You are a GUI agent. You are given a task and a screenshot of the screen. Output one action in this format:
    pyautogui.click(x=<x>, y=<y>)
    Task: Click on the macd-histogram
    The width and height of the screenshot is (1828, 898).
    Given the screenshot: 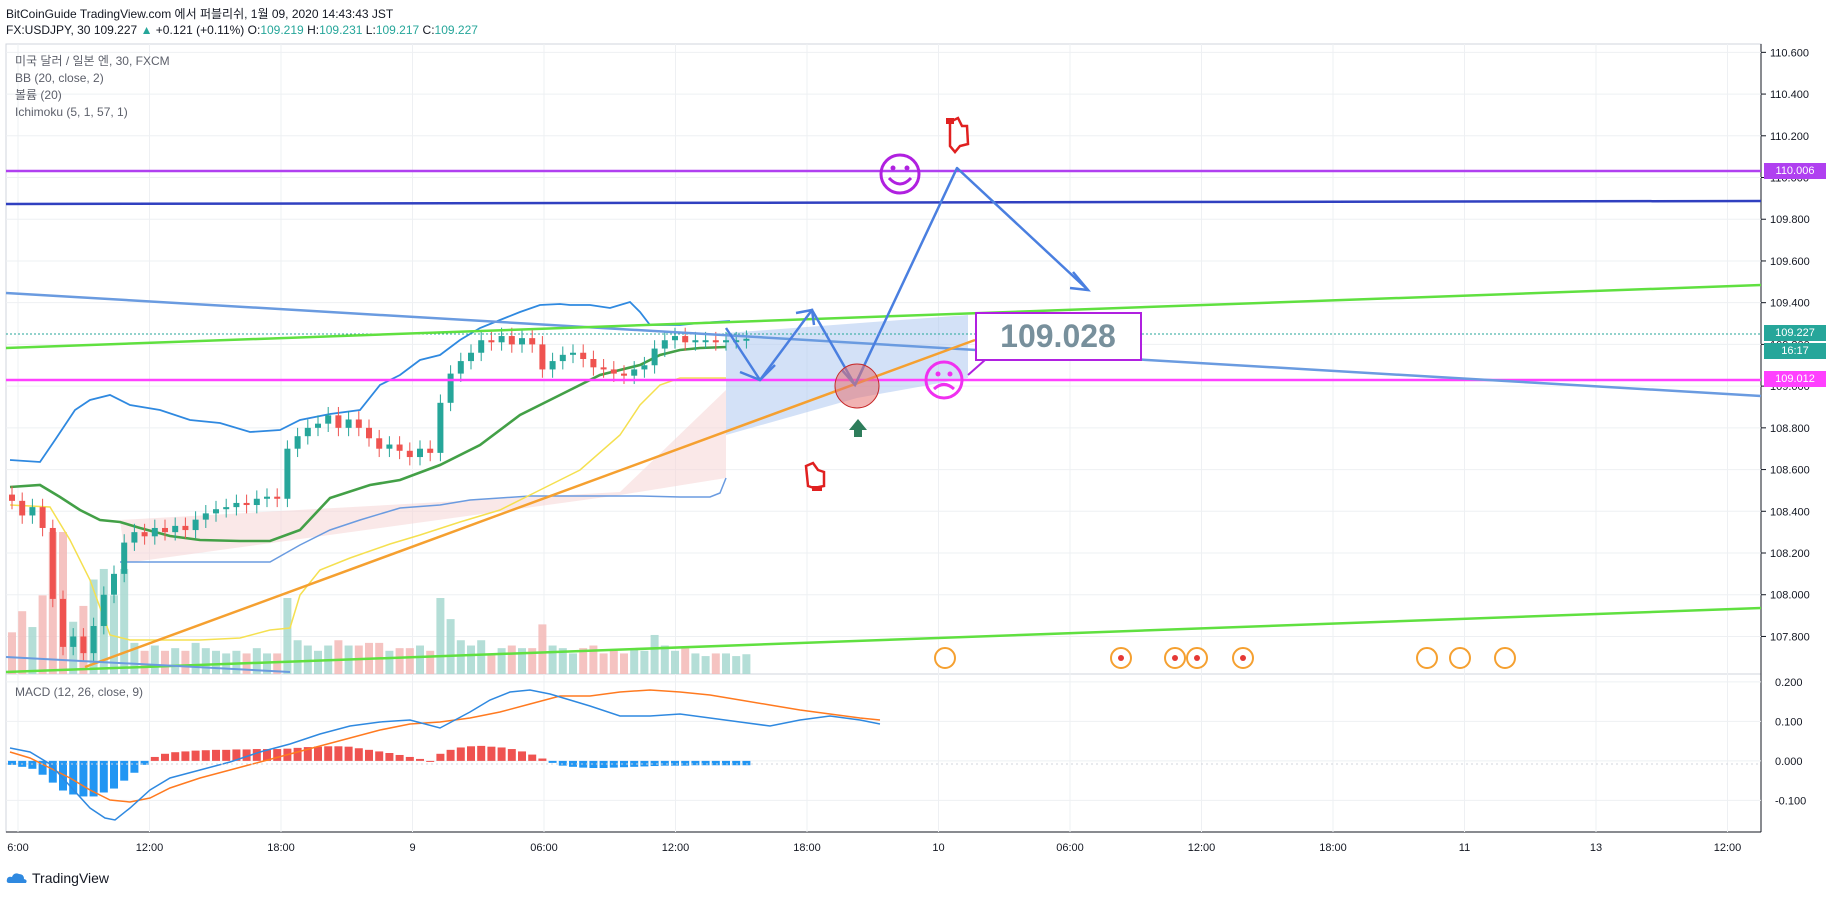 What is the action you would take?
    pyautogui.click(x=379, y=771)
    